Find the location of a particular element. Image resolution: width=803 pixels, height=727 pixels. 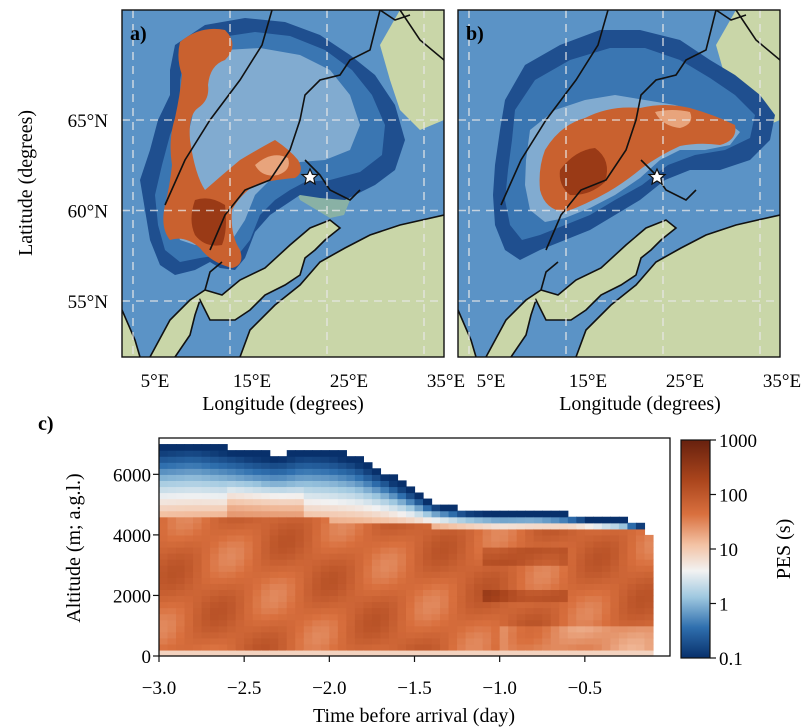

coastline is located at coordinates (341, 285).